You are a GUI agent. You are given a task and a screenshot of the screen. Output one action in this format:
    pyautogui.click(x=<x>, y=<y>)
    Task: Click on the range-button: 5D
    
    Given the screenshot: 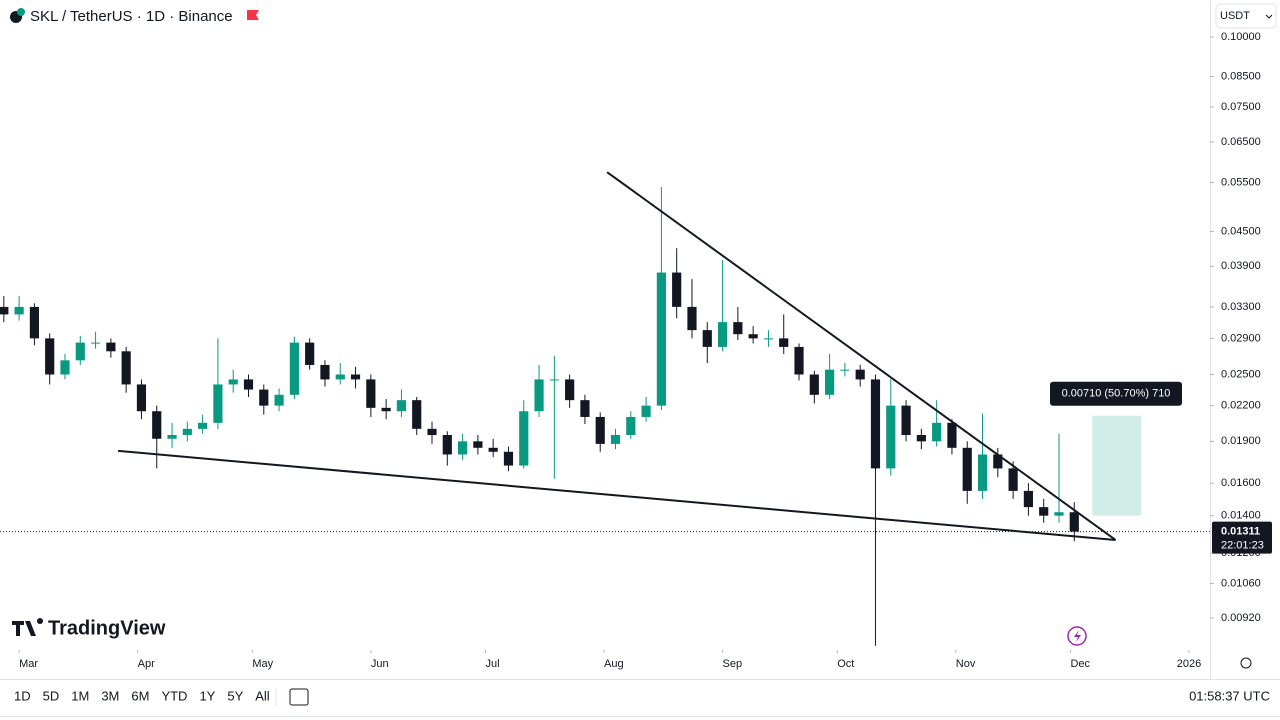 What is the action you would take?
    pyautogui.click(x=51, y=695)
    